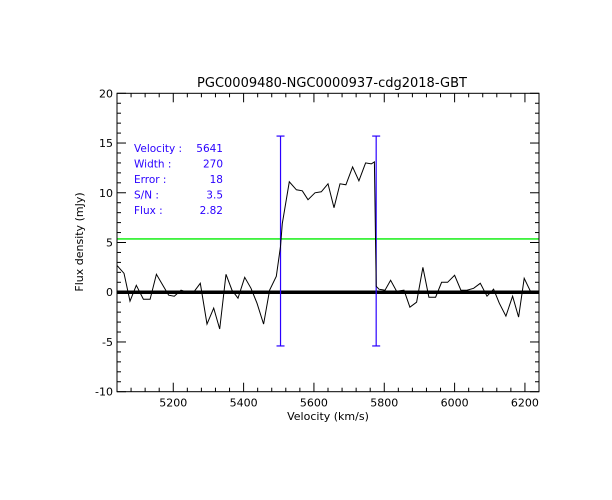 This screenshot has width=612, height=500. I want to click on annotation-value: 2.82, so click(211, 211).